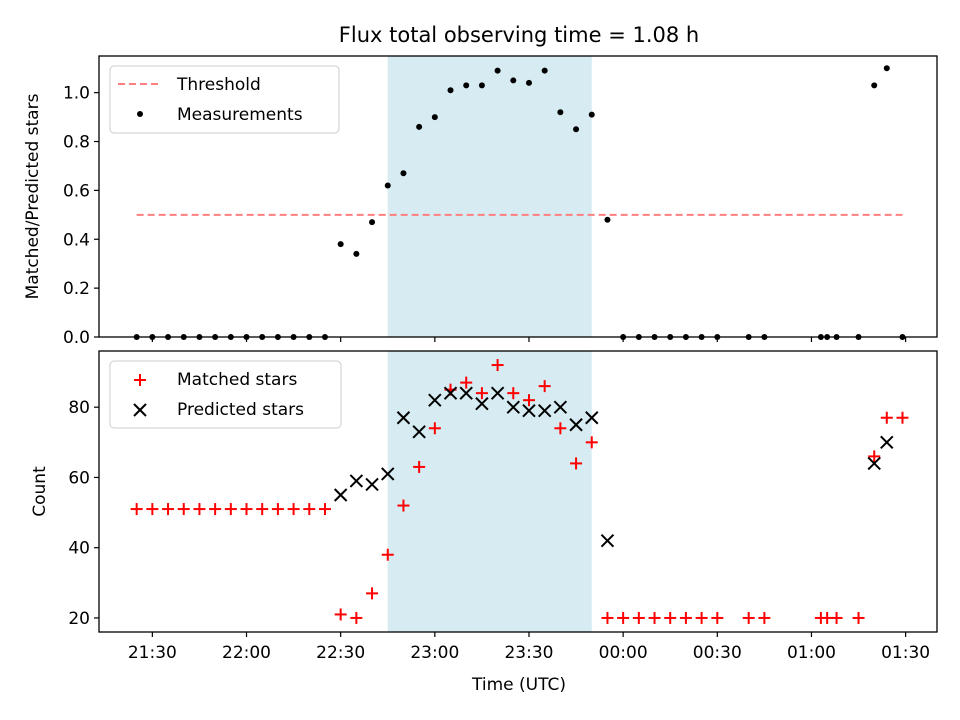 The height and width of the screenshot is (720, 960). What do you see at coordinates (76, 240) in the screenshot?
I see `top-y-tick-label: 0.4` at bounding box center [76, 240].